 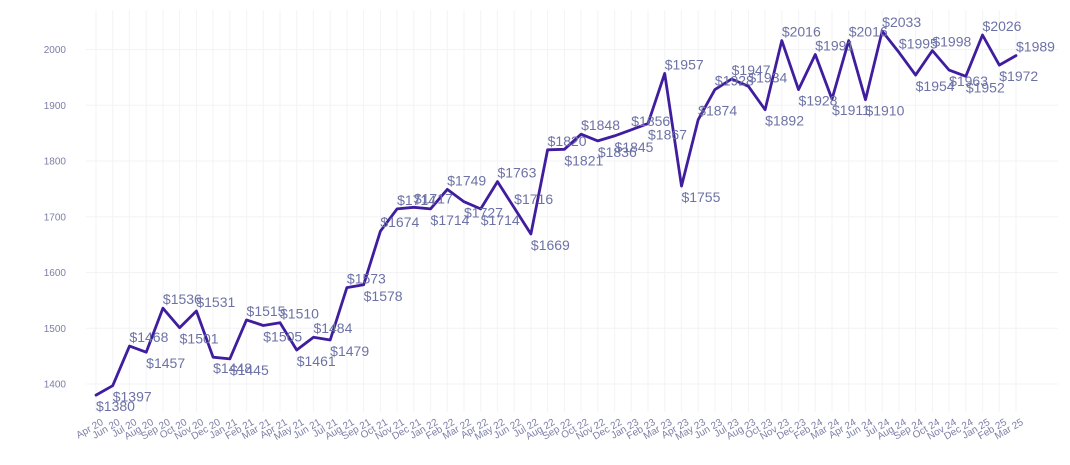 I want to click on data-label: $1991, so click(x=834, y=46).